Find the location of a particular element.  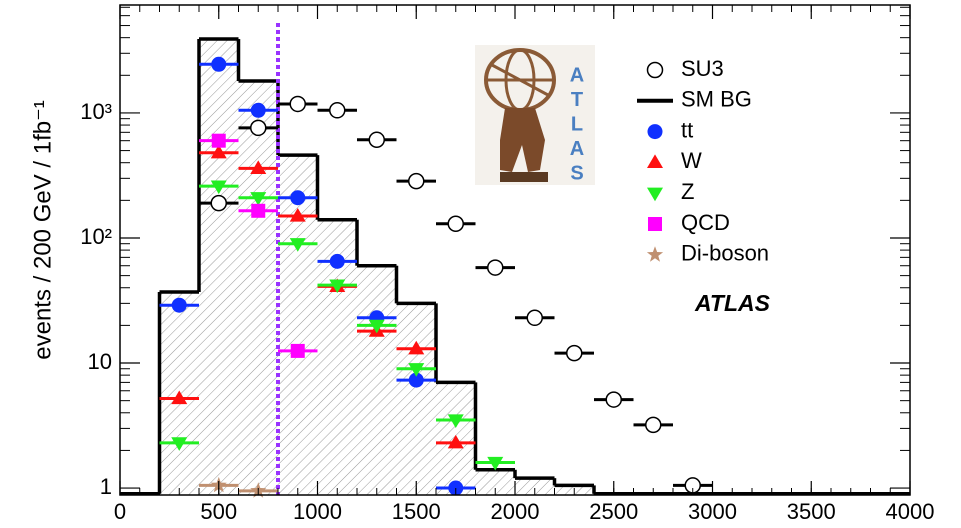

x-tick-label: 3000 is located at coordinates (712, 511).